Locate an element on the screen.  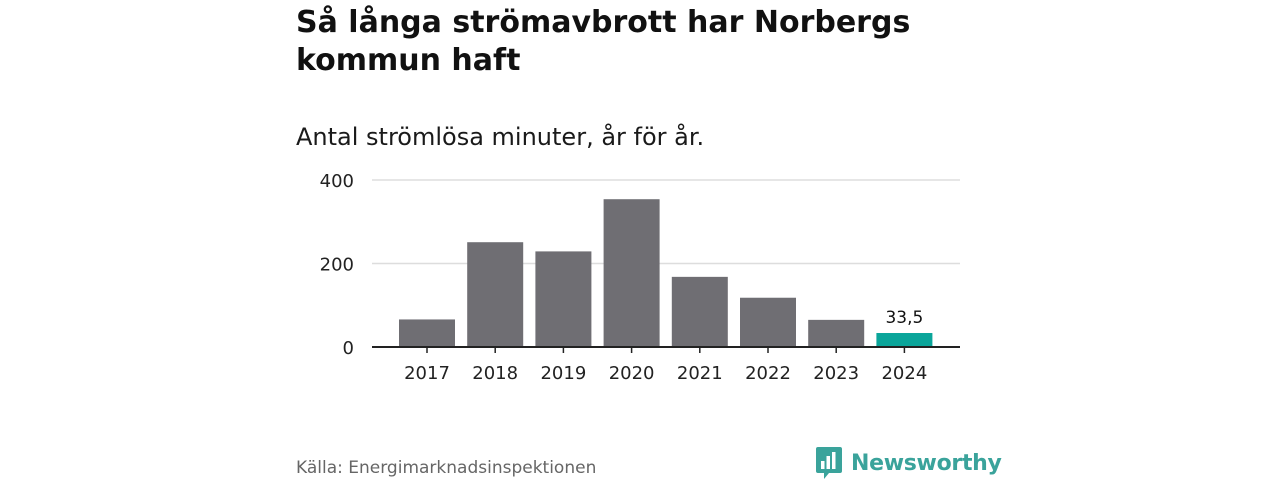
brand-name: Newsworthy is located at coordinates (926, 463).